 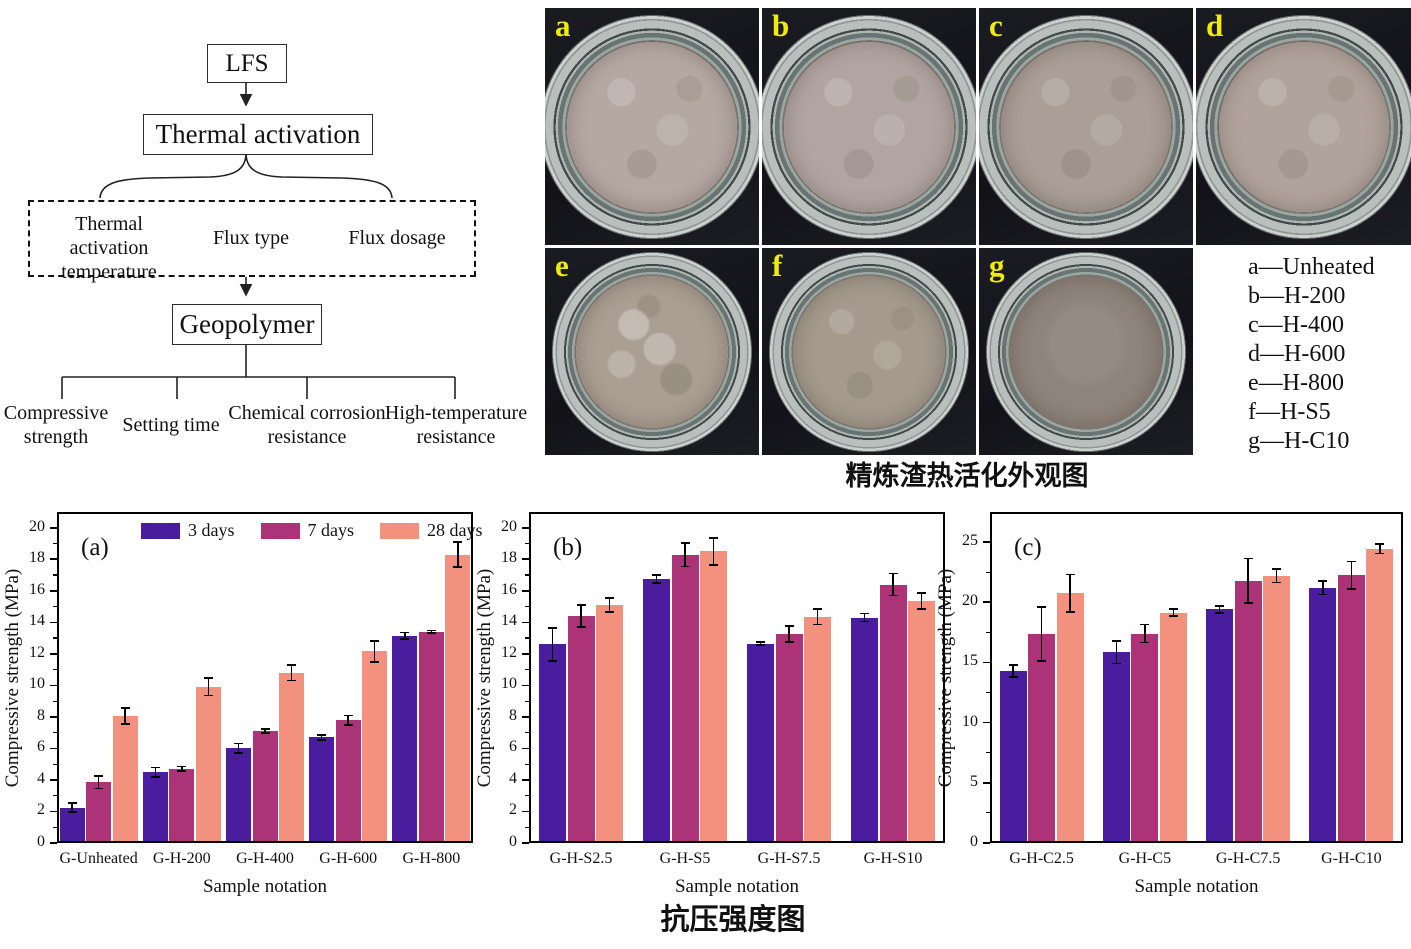 What do you see at coordinates (1220, 726) in the screenshot?
I see `bar-c-3days-G-H-C7.5` at bounding box center [1220, 726].